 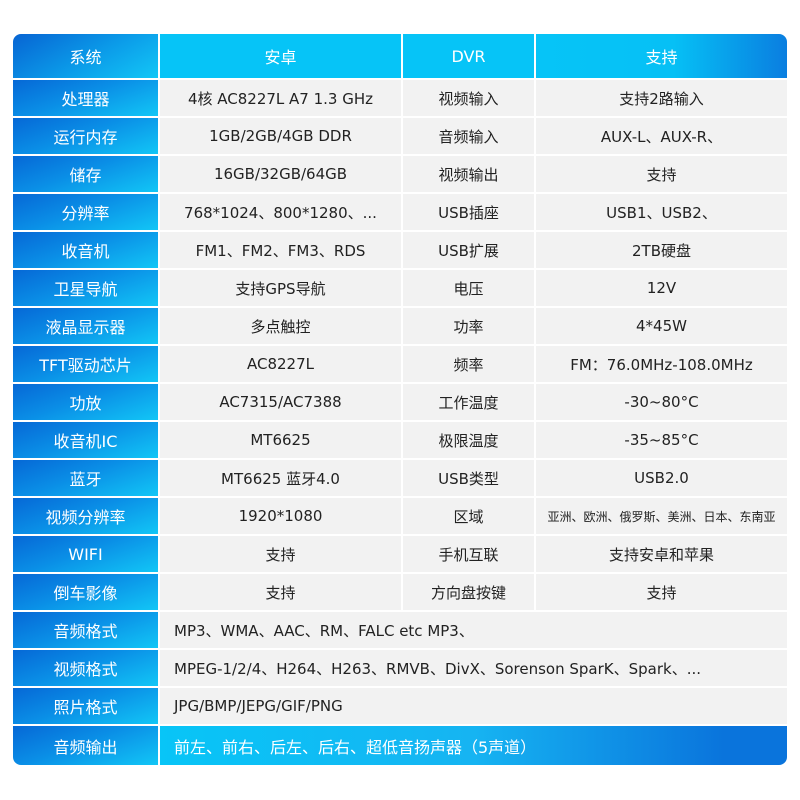 What do you see at coordinates (85, 326) in the screenshot?
I see `row-label: 液晶显示器` at bounding box center [85, 326].